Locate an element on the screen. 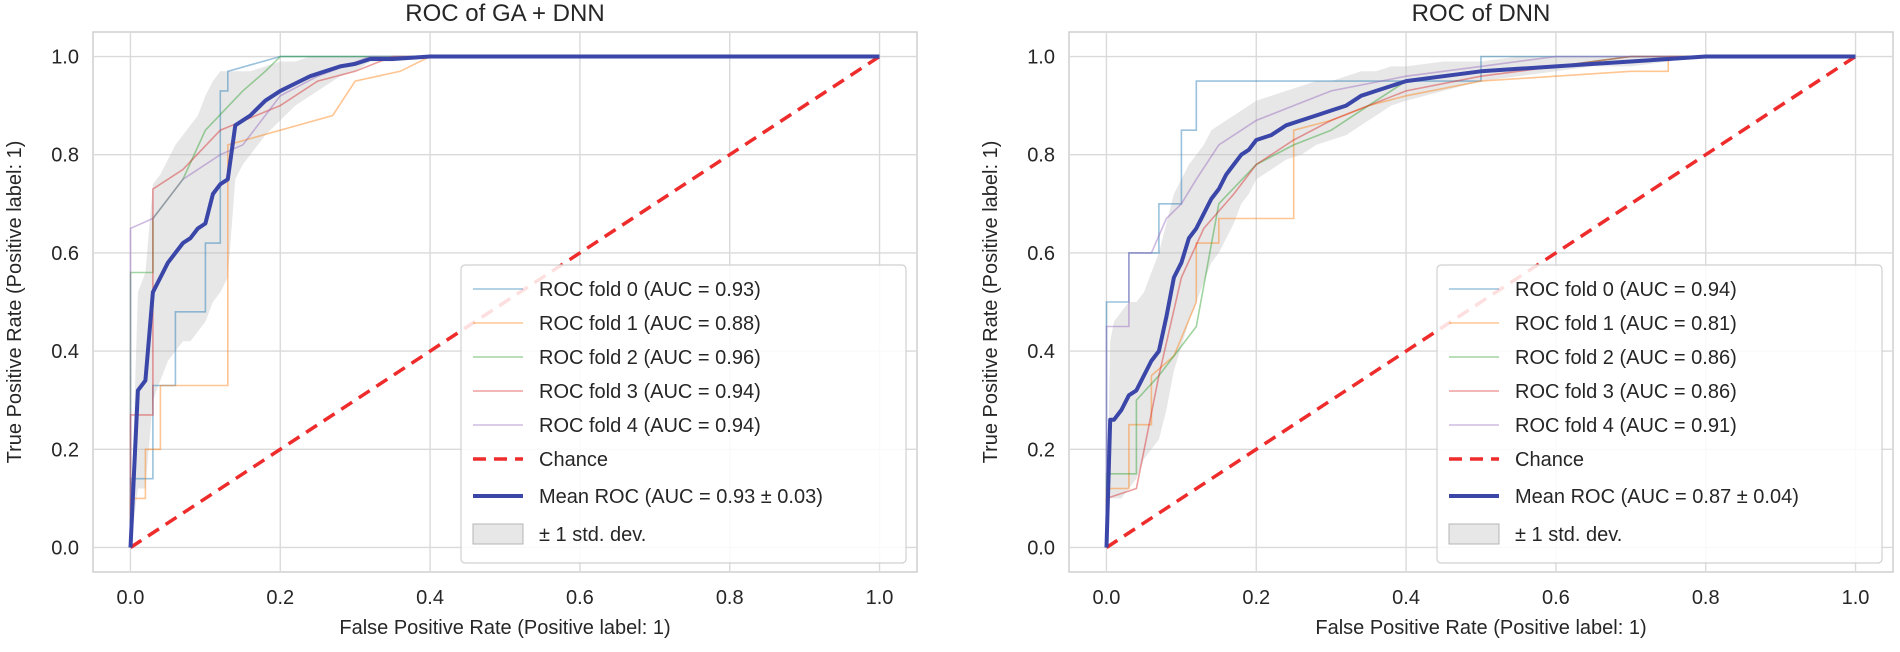  legend-entry-fold-1-label: ROC fold 1 (AUC = 0.81) is located at coordinates (1626, 324).